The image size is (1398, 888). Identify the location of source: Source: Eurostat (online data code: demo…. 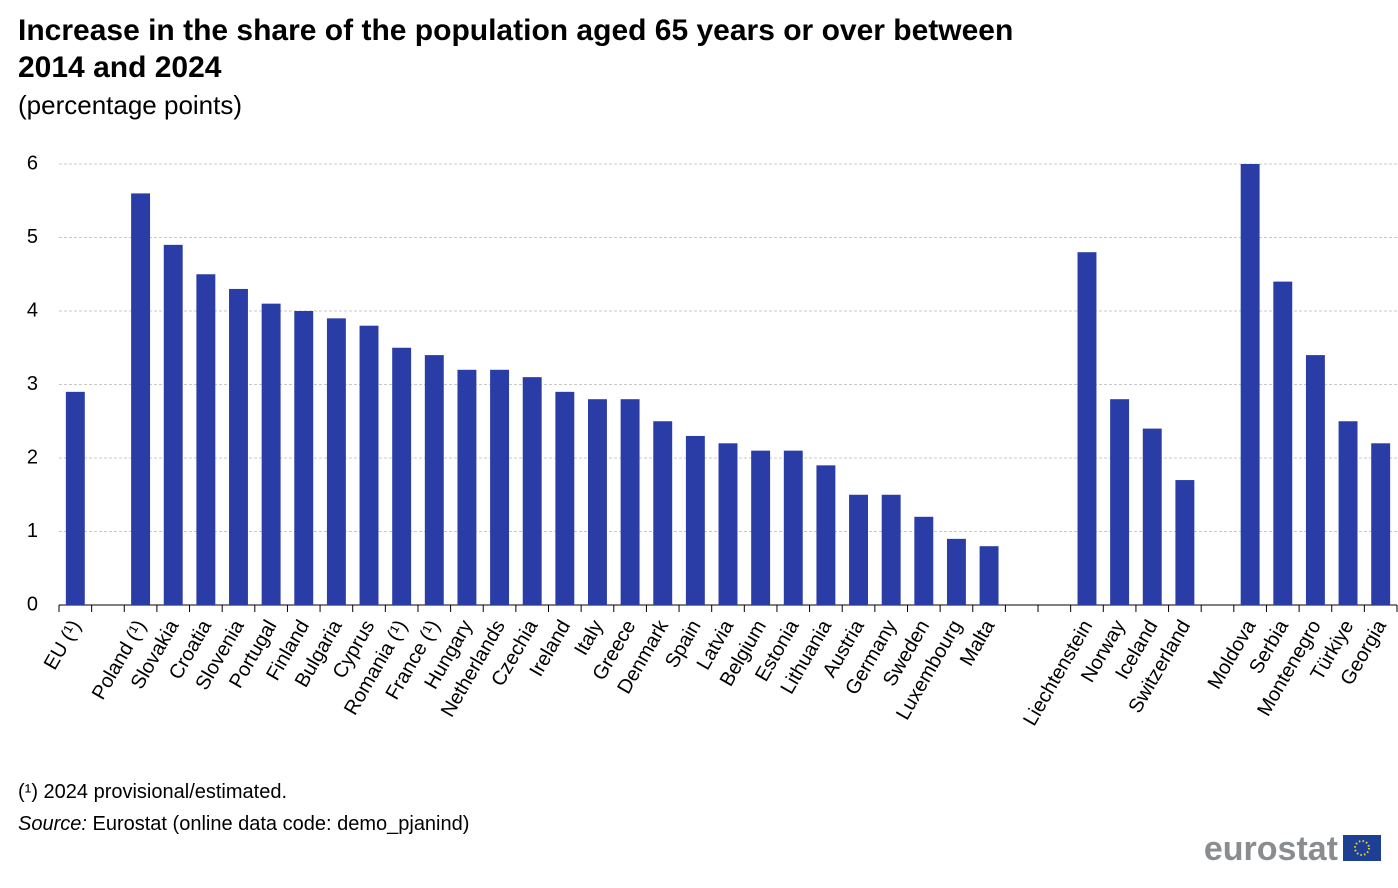
(243, 824).